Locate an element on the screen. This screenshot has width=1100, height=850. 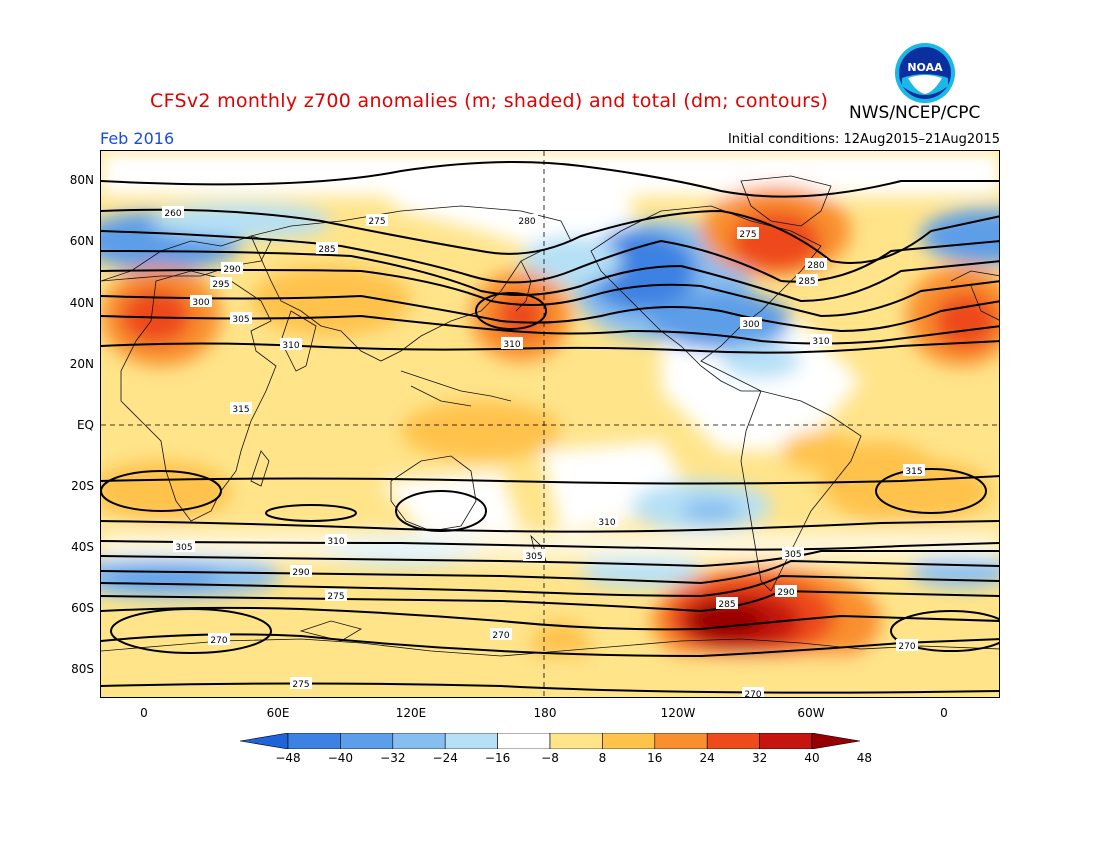
colorbar-tick-label: −24 is located at coordinates (445, 758).